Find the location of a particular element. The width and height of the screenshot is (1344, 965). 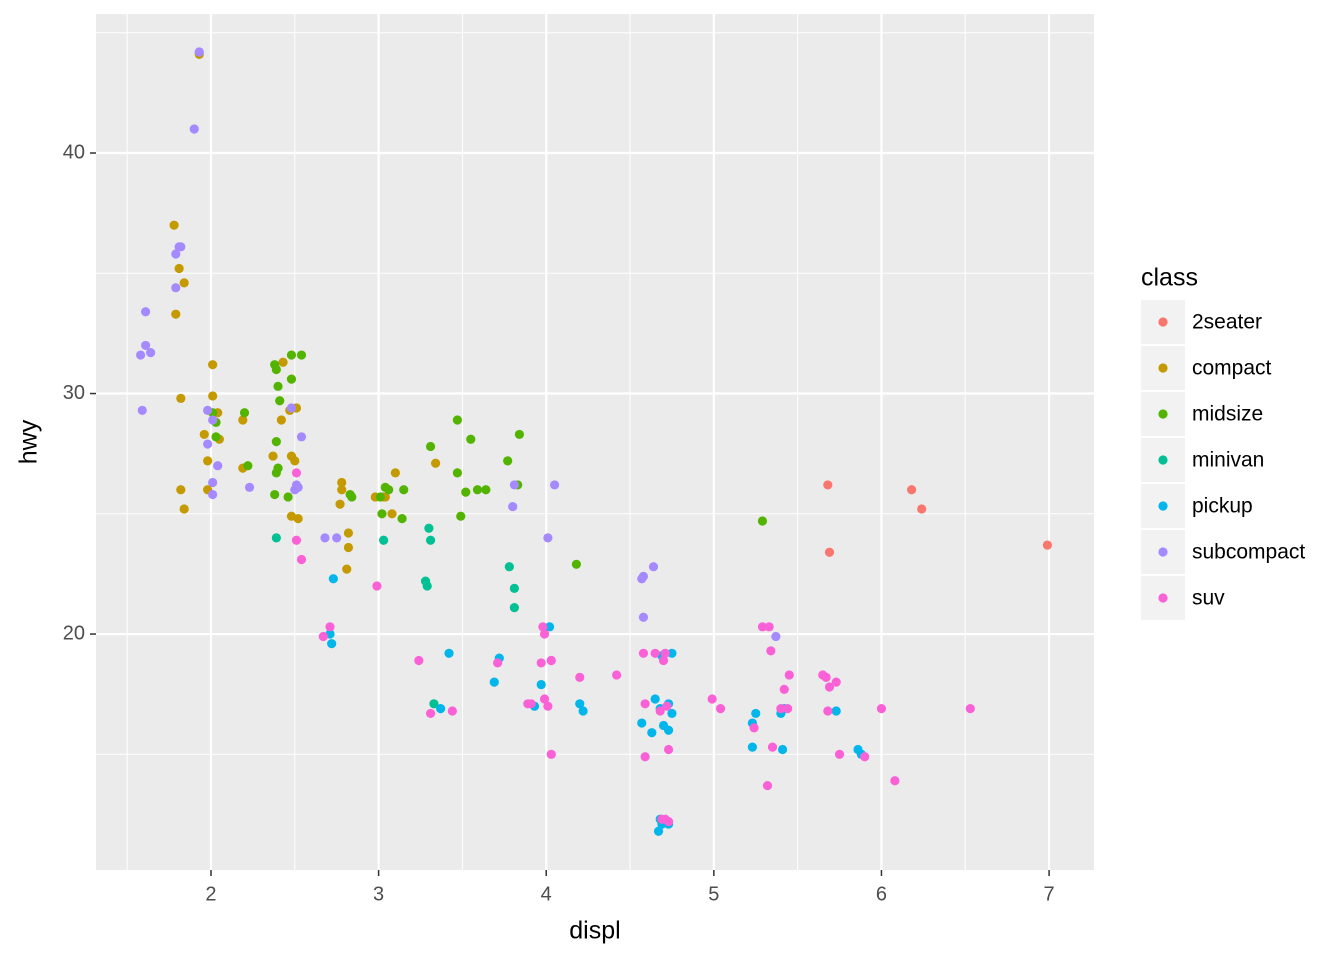

legend-label: pickup is located at coordinates (1222, 506).